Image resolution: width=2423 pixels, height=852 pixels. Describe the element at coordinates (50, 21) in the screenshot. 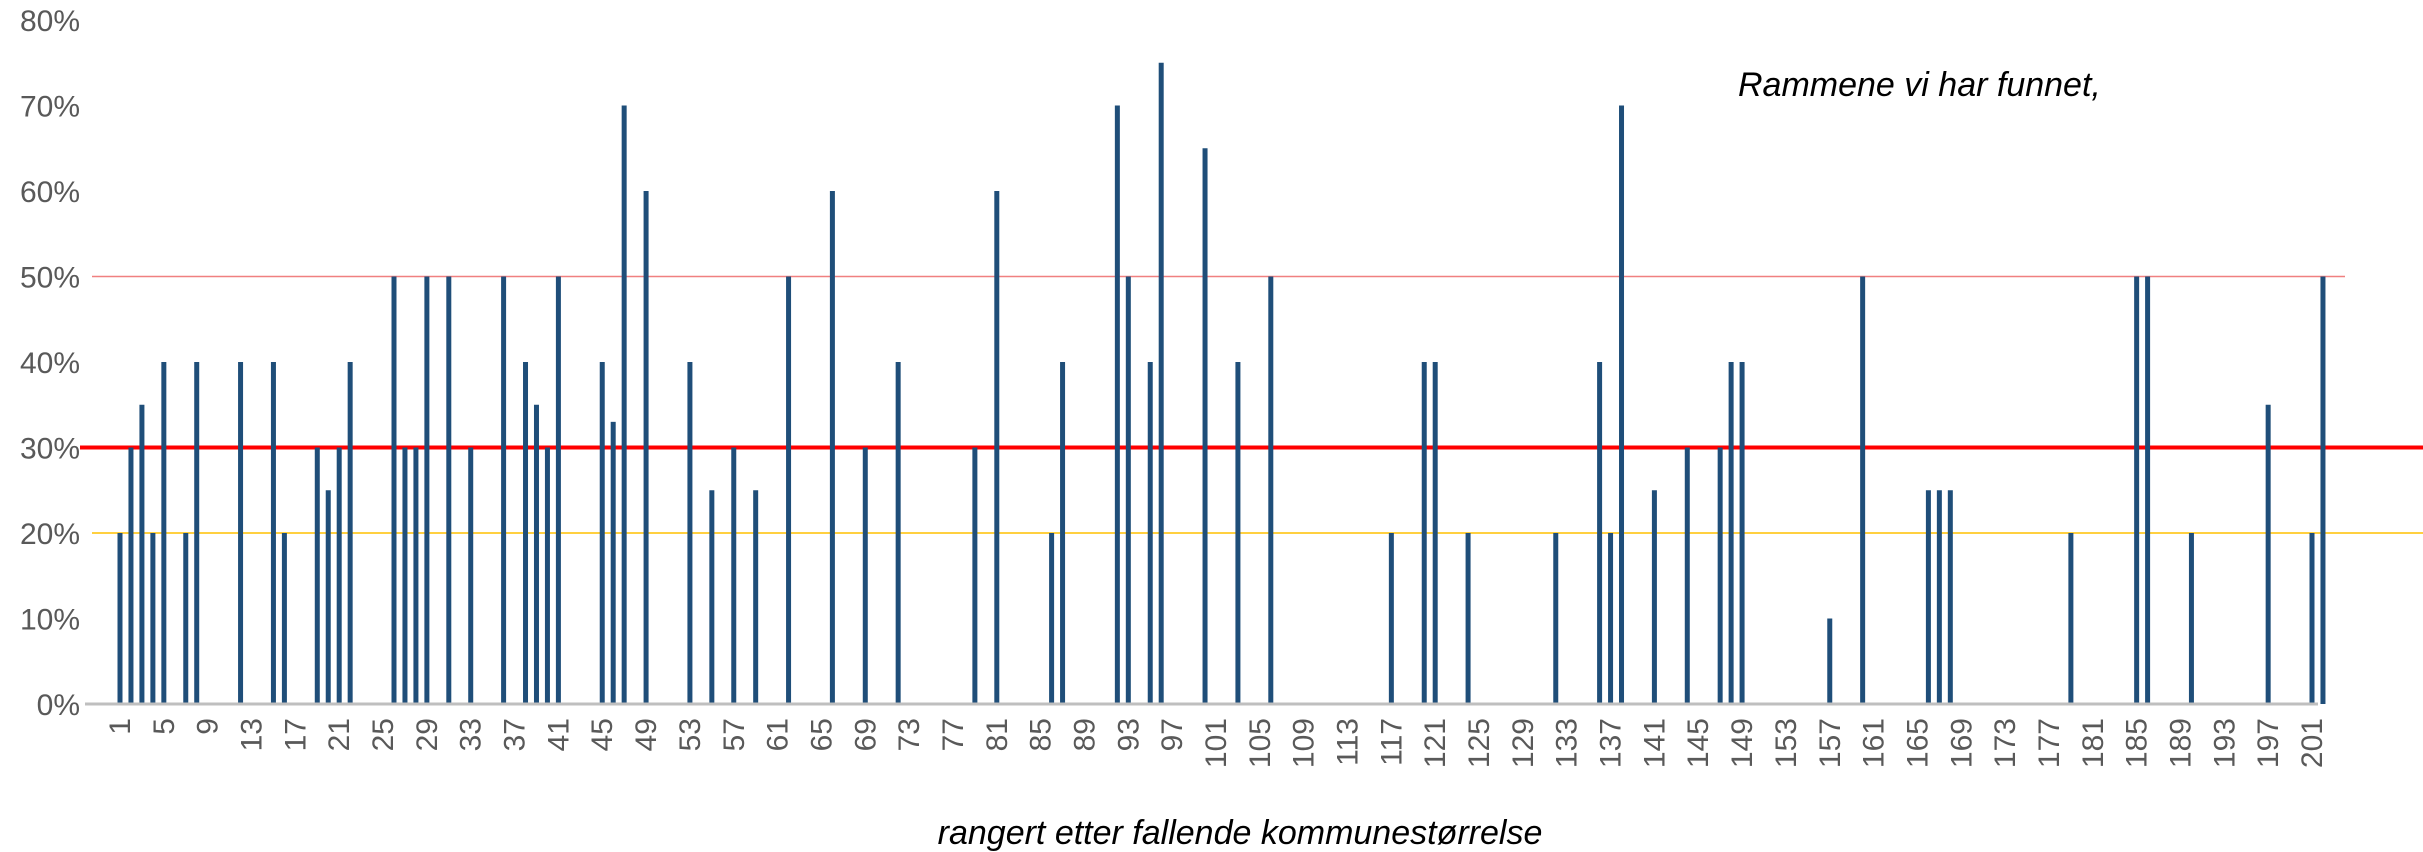

I see `y-tick-label: 80%` at that location.